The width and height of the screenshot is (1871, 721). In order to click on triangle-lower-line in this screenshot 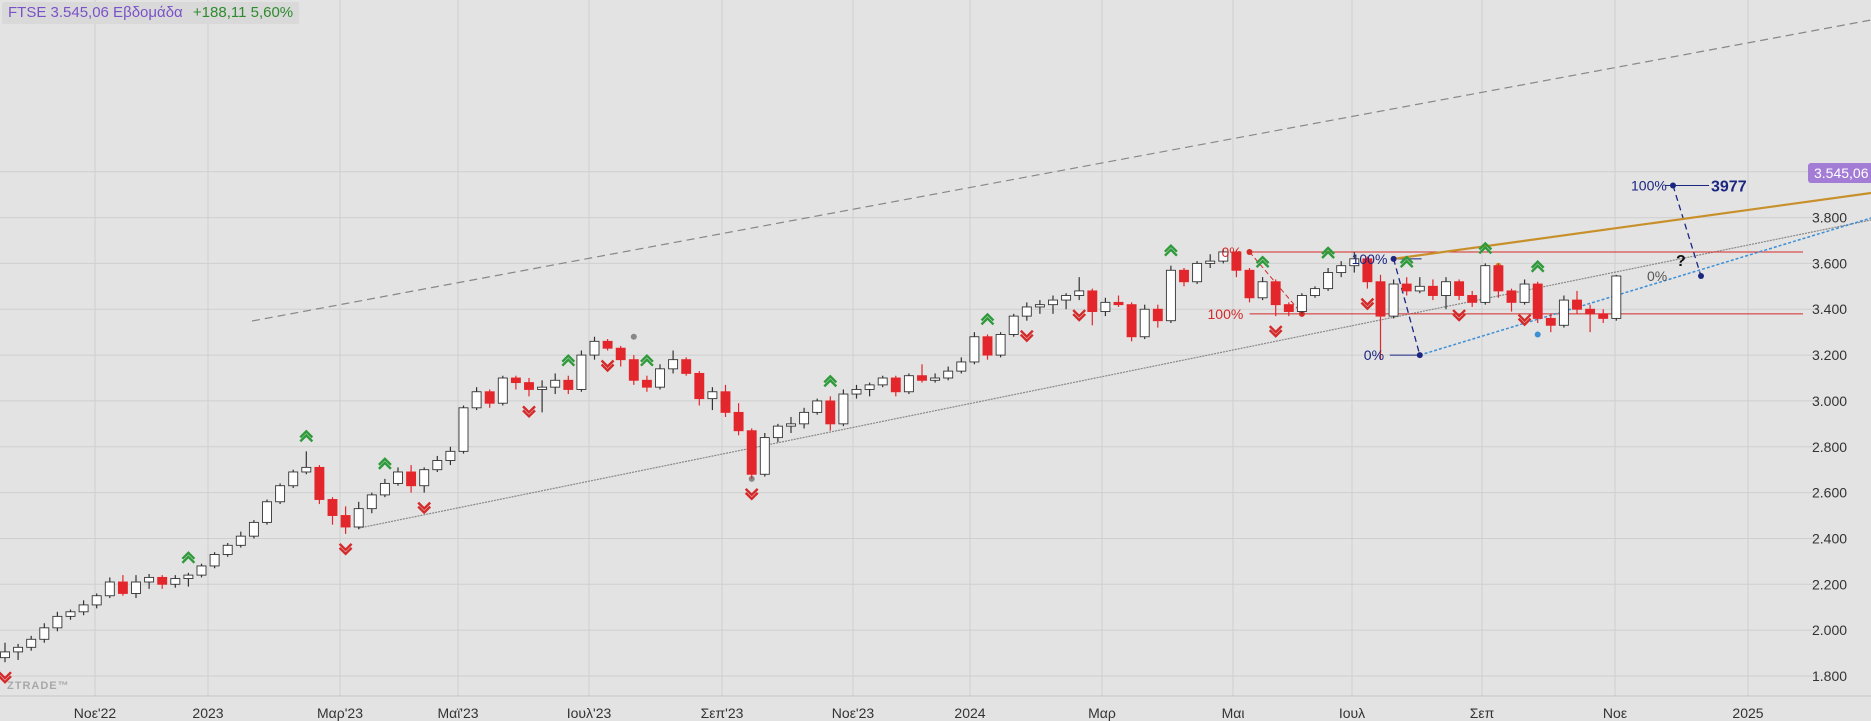, I will do `click(1645, 286)`.